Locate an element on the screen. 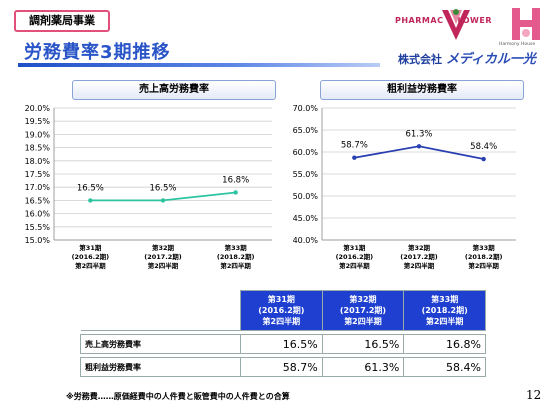  pharmac-lower-logo-icon is located at coordinates (456, 24).